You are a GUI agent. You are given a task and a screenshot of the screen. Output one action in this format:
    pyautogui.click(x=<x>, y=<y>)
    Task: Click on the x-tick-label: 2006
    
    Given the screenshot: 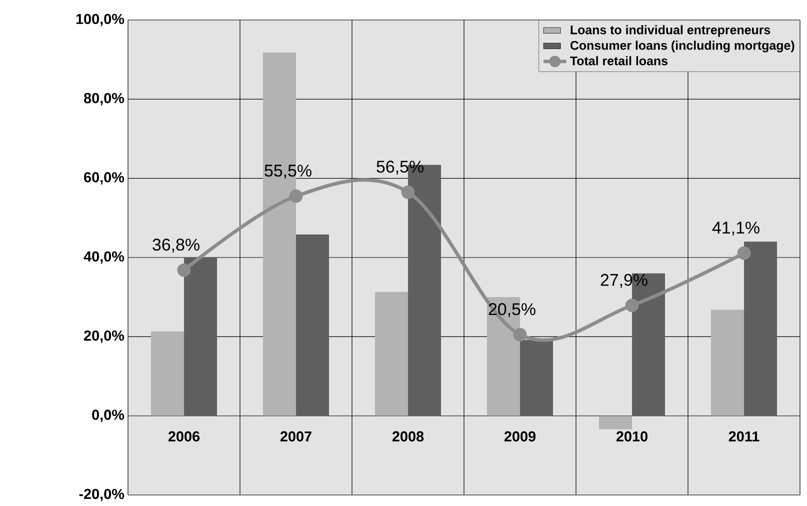 What is the action you would take?
    pyautogui.click(x=184, y=436)
    